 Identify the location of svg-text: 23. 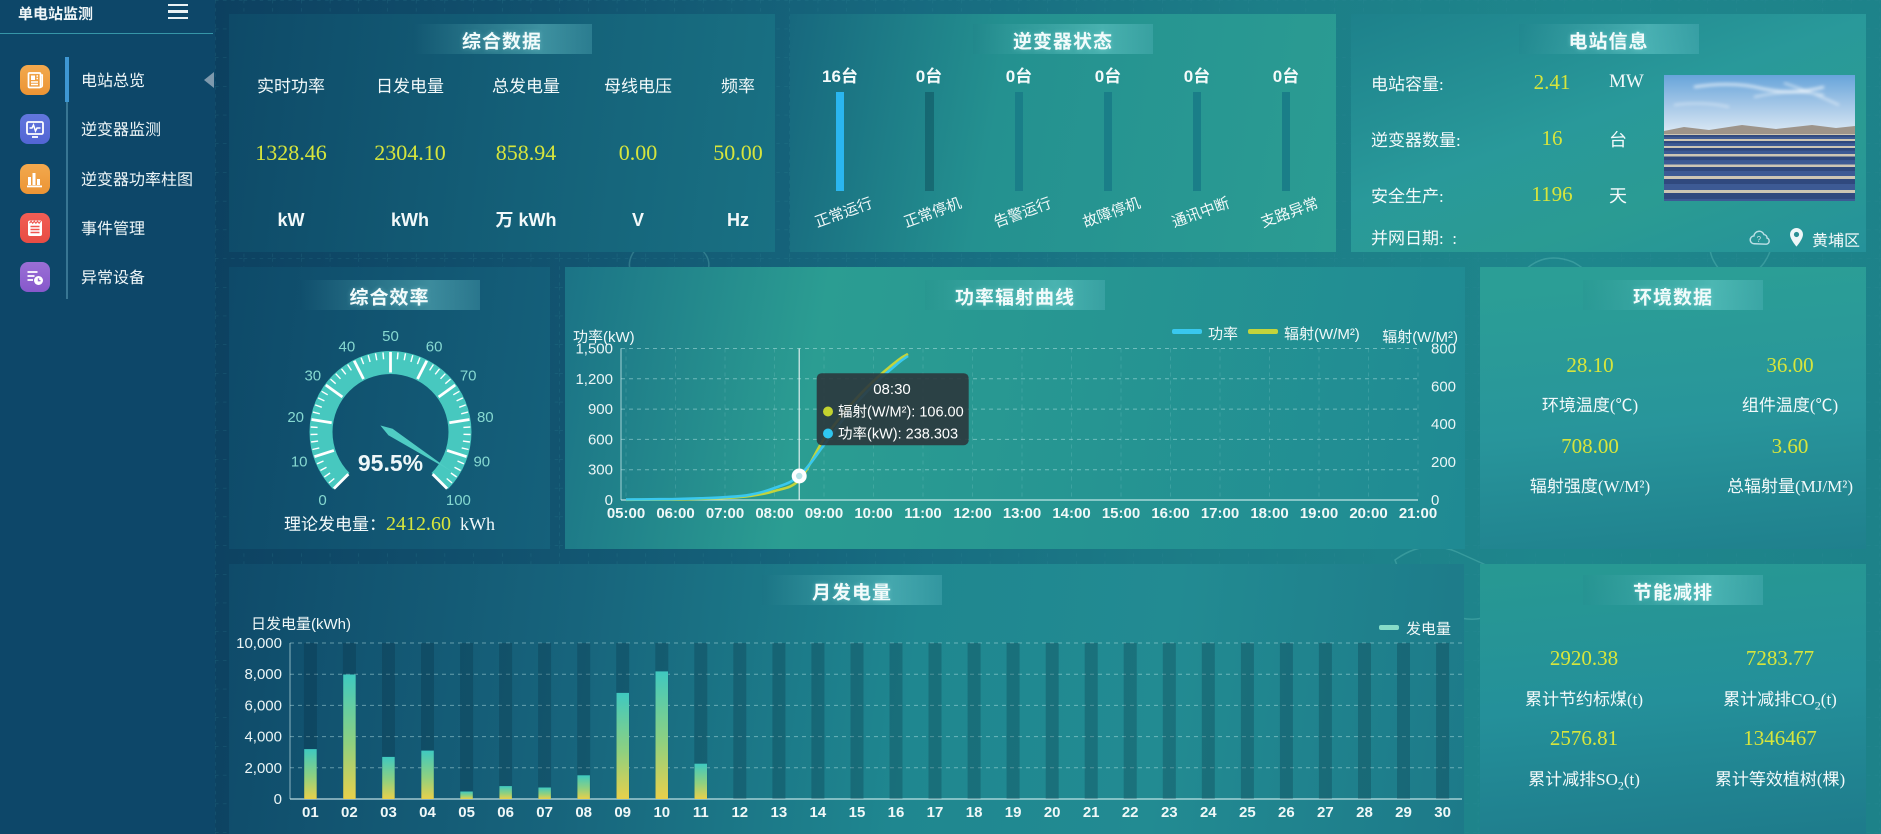
(1169, 812).